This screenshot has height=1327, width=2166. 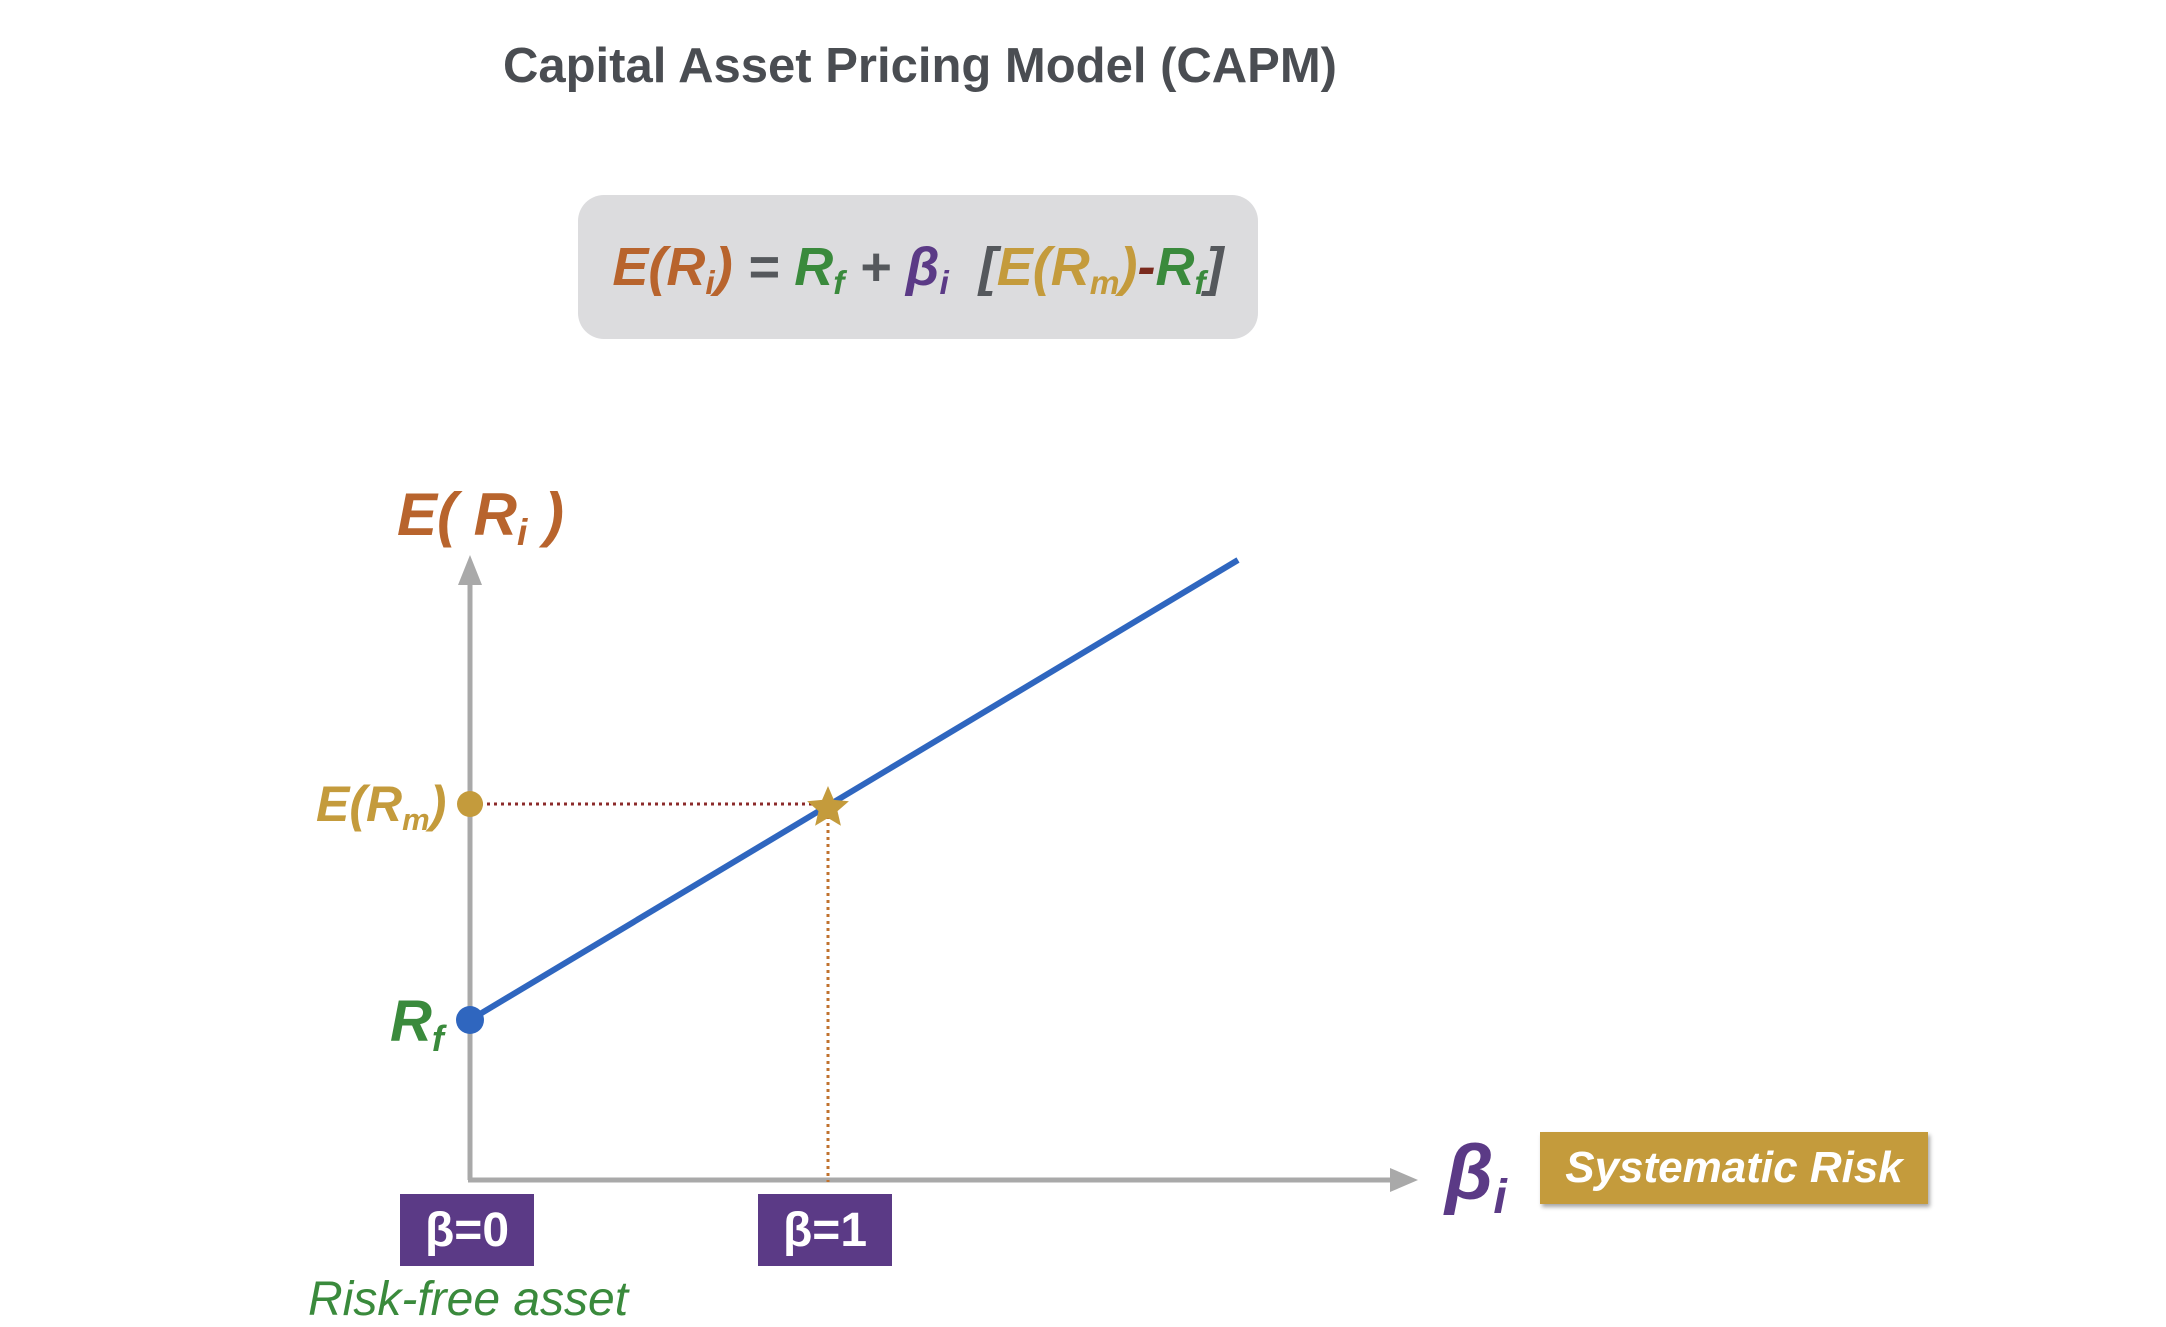 I want to click on y-axis-label: E( Ri ), so click(x=480, y=517).